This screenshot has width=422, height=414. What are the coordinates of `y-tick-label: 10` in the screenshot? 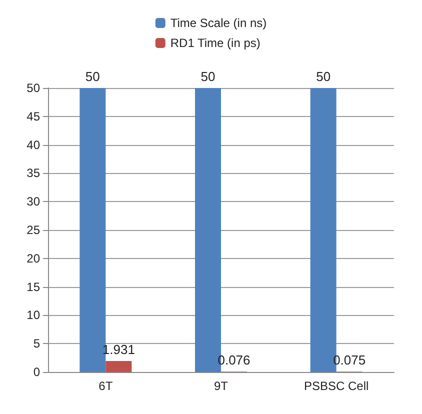 It's located at (33, 315).